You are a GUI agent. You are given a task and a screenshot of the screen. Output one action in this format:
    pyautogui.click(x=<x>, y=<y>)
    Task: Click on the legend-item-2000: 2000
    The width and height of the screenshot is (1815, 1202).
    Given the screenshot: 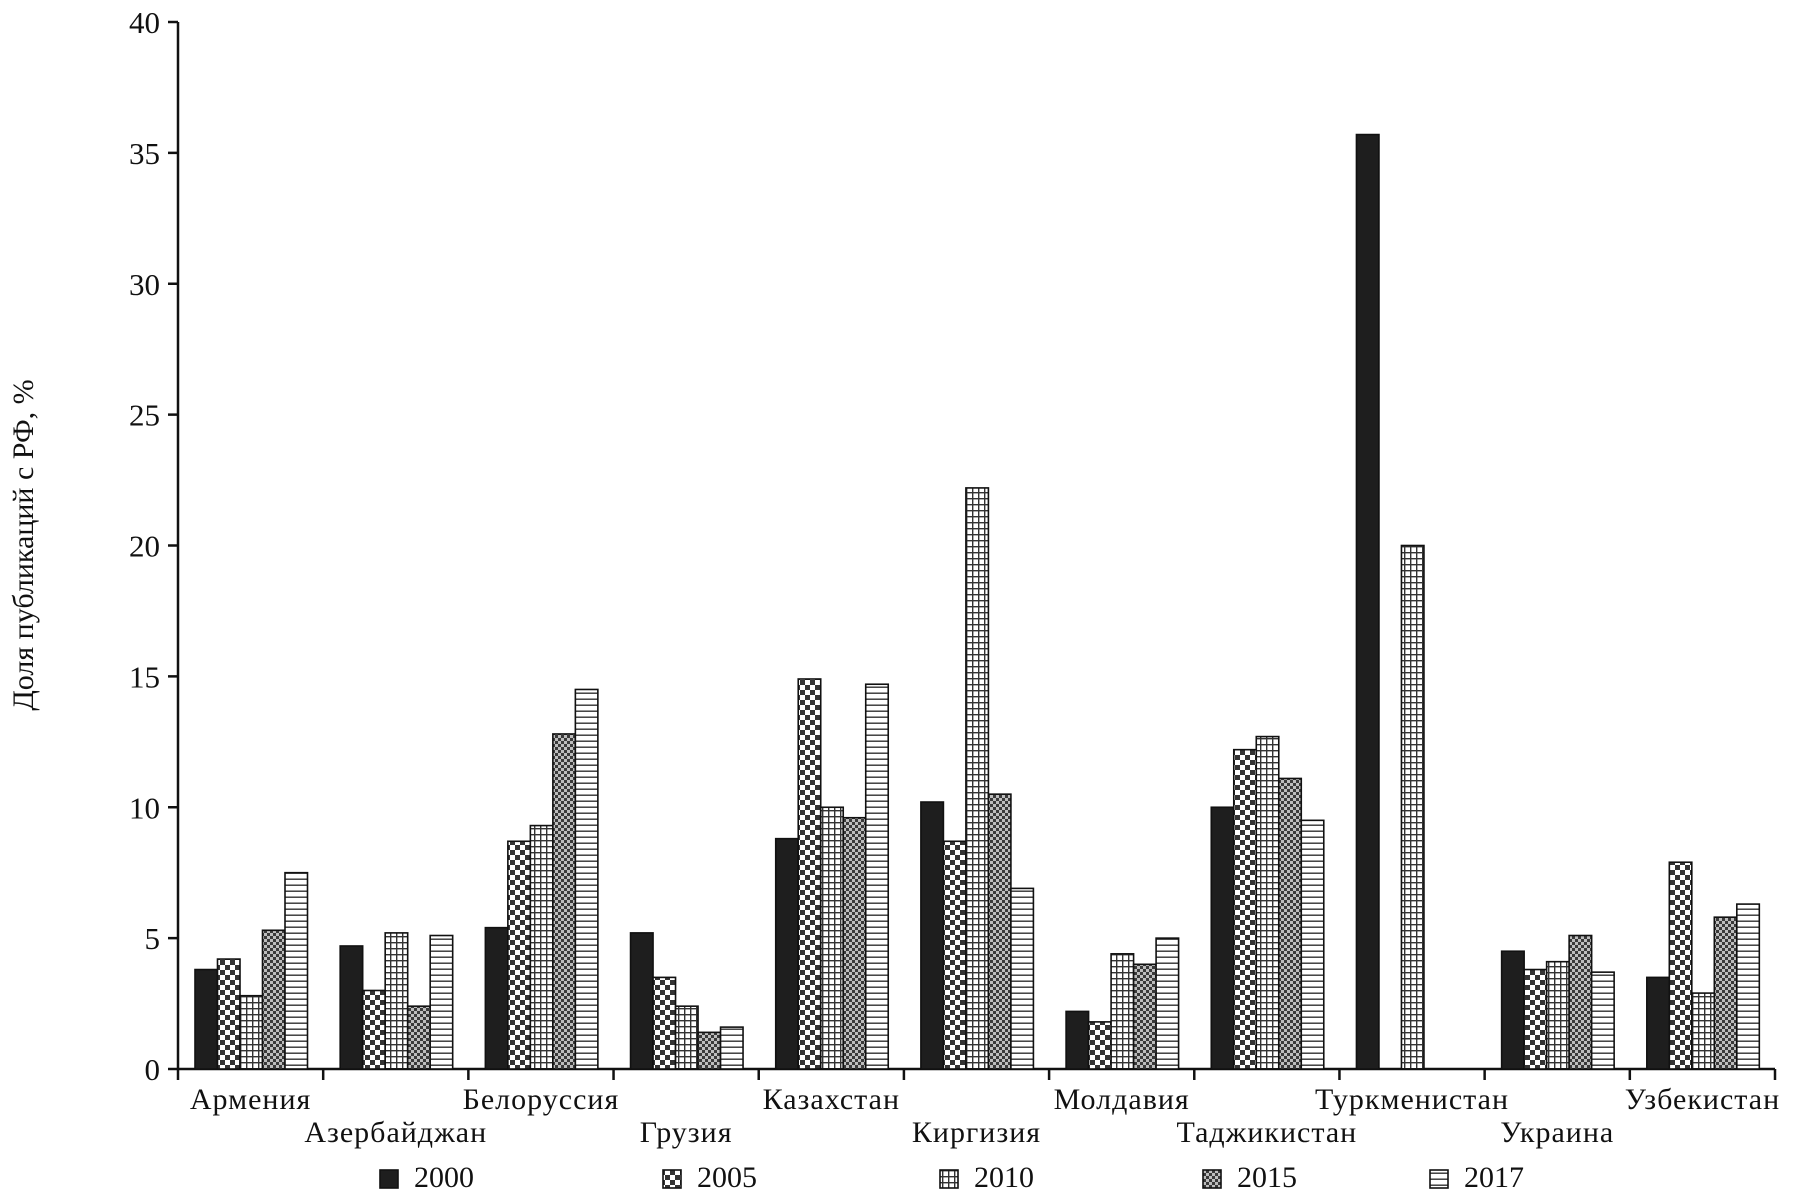 What is the action you would take?
    pyautogui.click(x=426, y=1177)
    